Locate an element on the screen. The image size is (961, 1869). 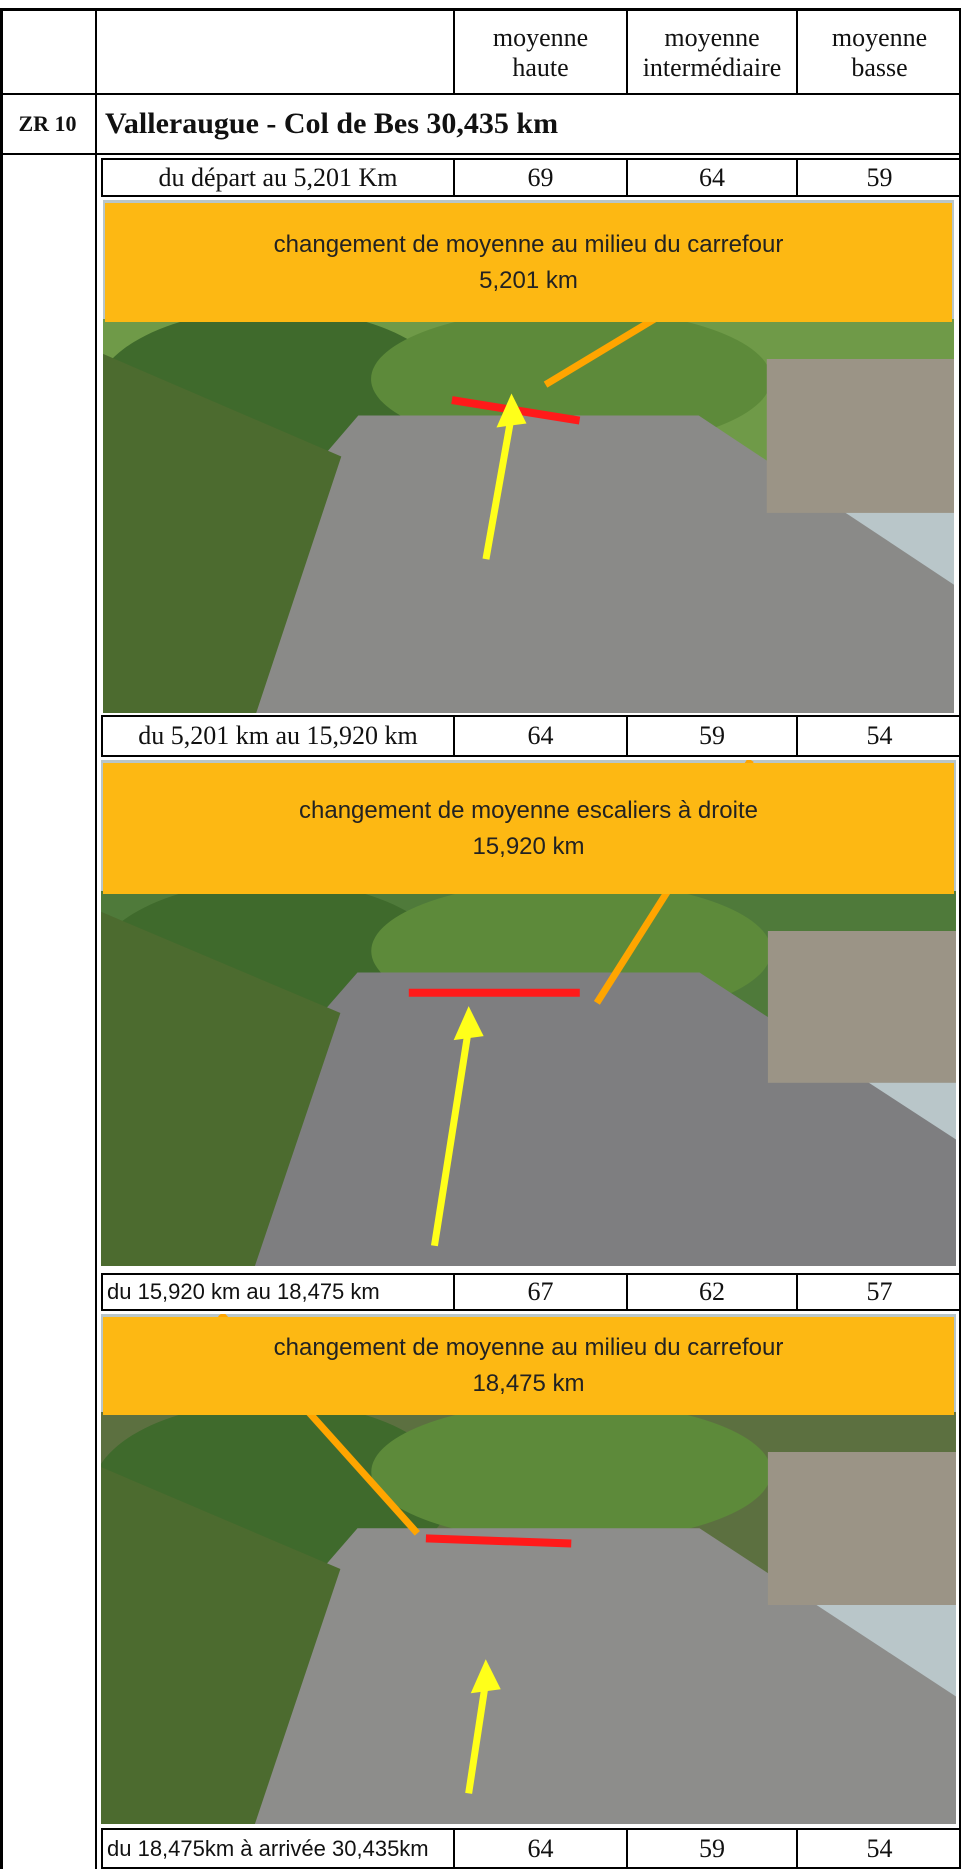
header-text: intermédiaire is located at coordinates (712, 67).